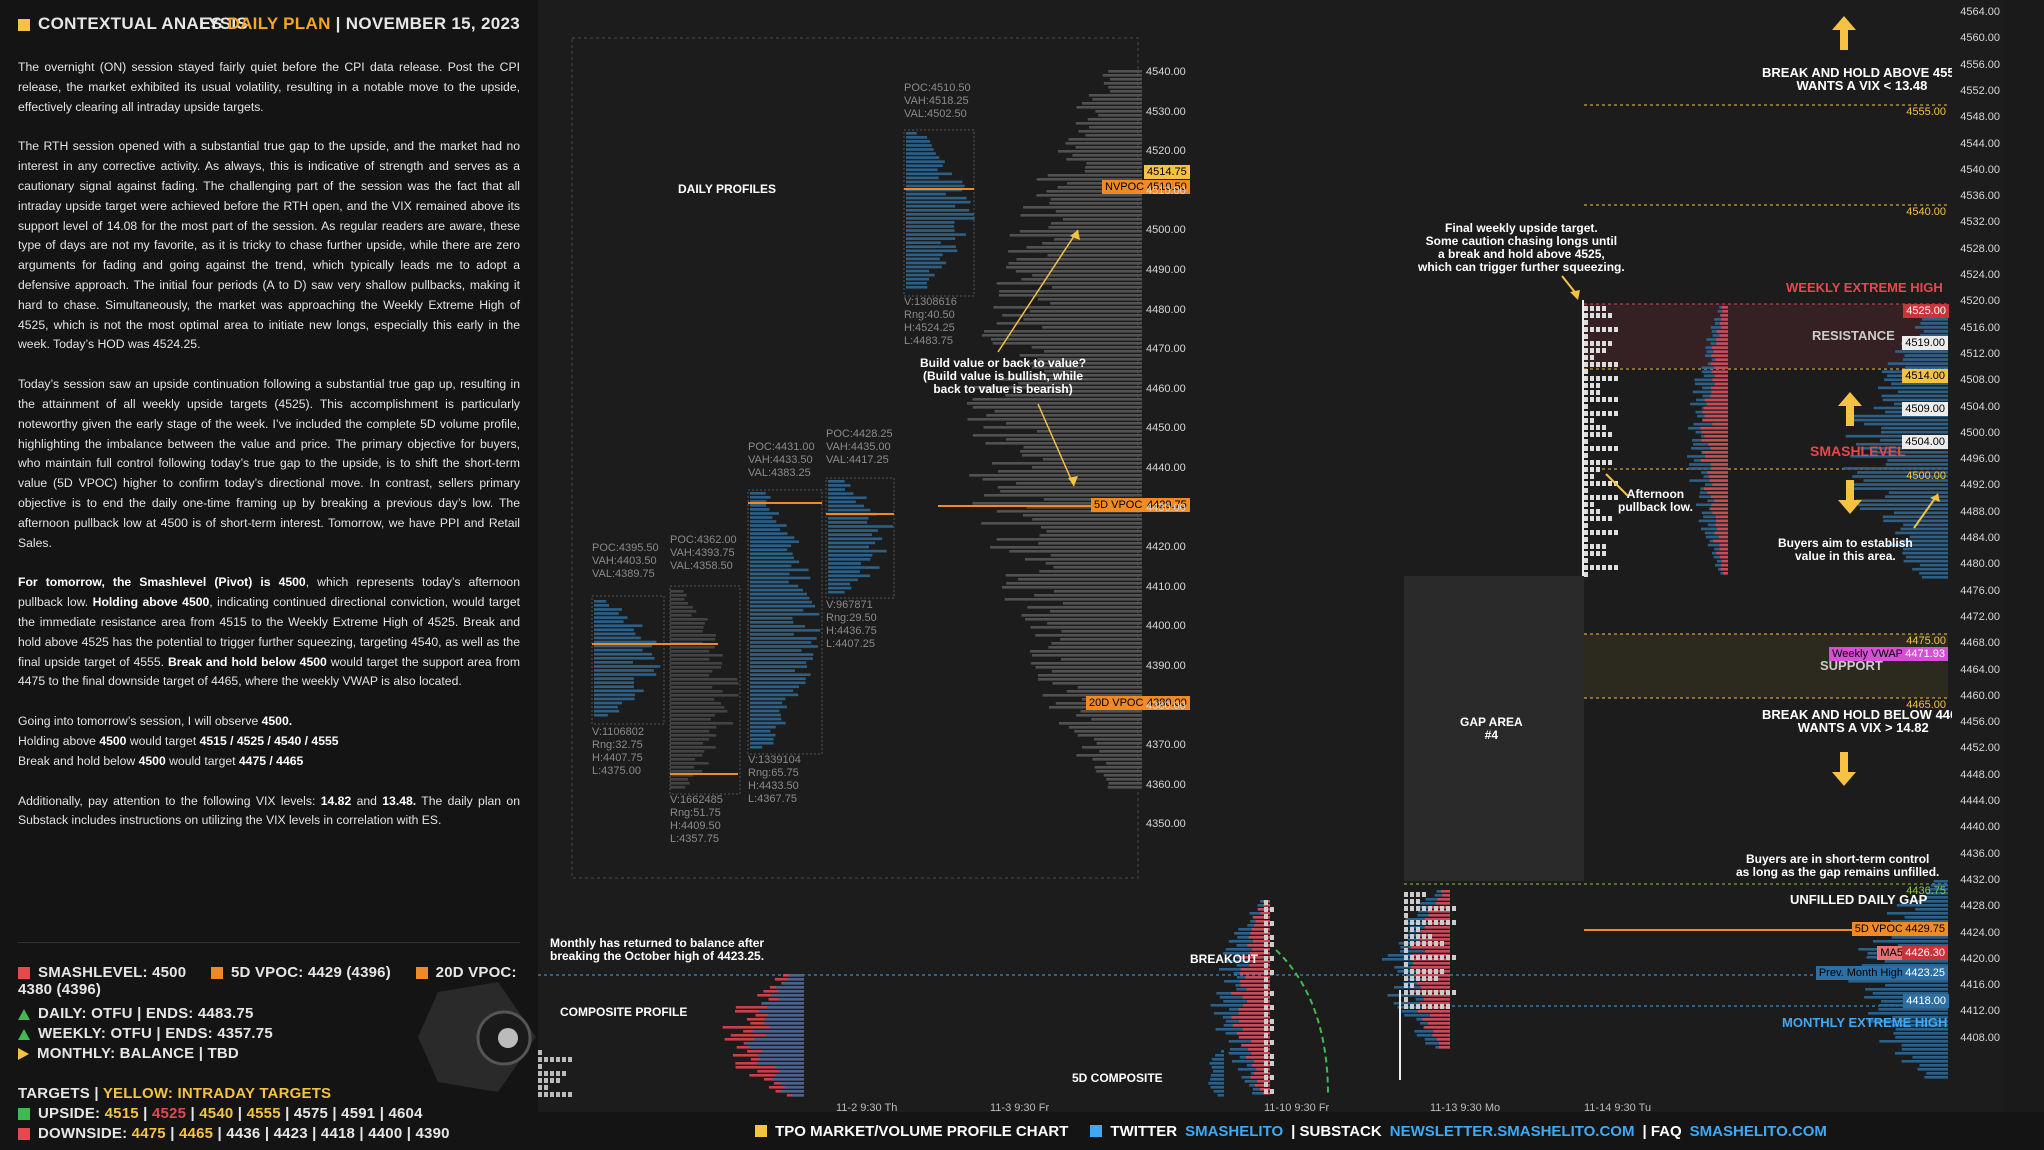 The height and width of the screenshot is (1150, 2044). What do you see at coordinates (1166, 72) in the screenshot?
I see `inner-price-tick: 4540.00` at bounding box center [1166, 72].